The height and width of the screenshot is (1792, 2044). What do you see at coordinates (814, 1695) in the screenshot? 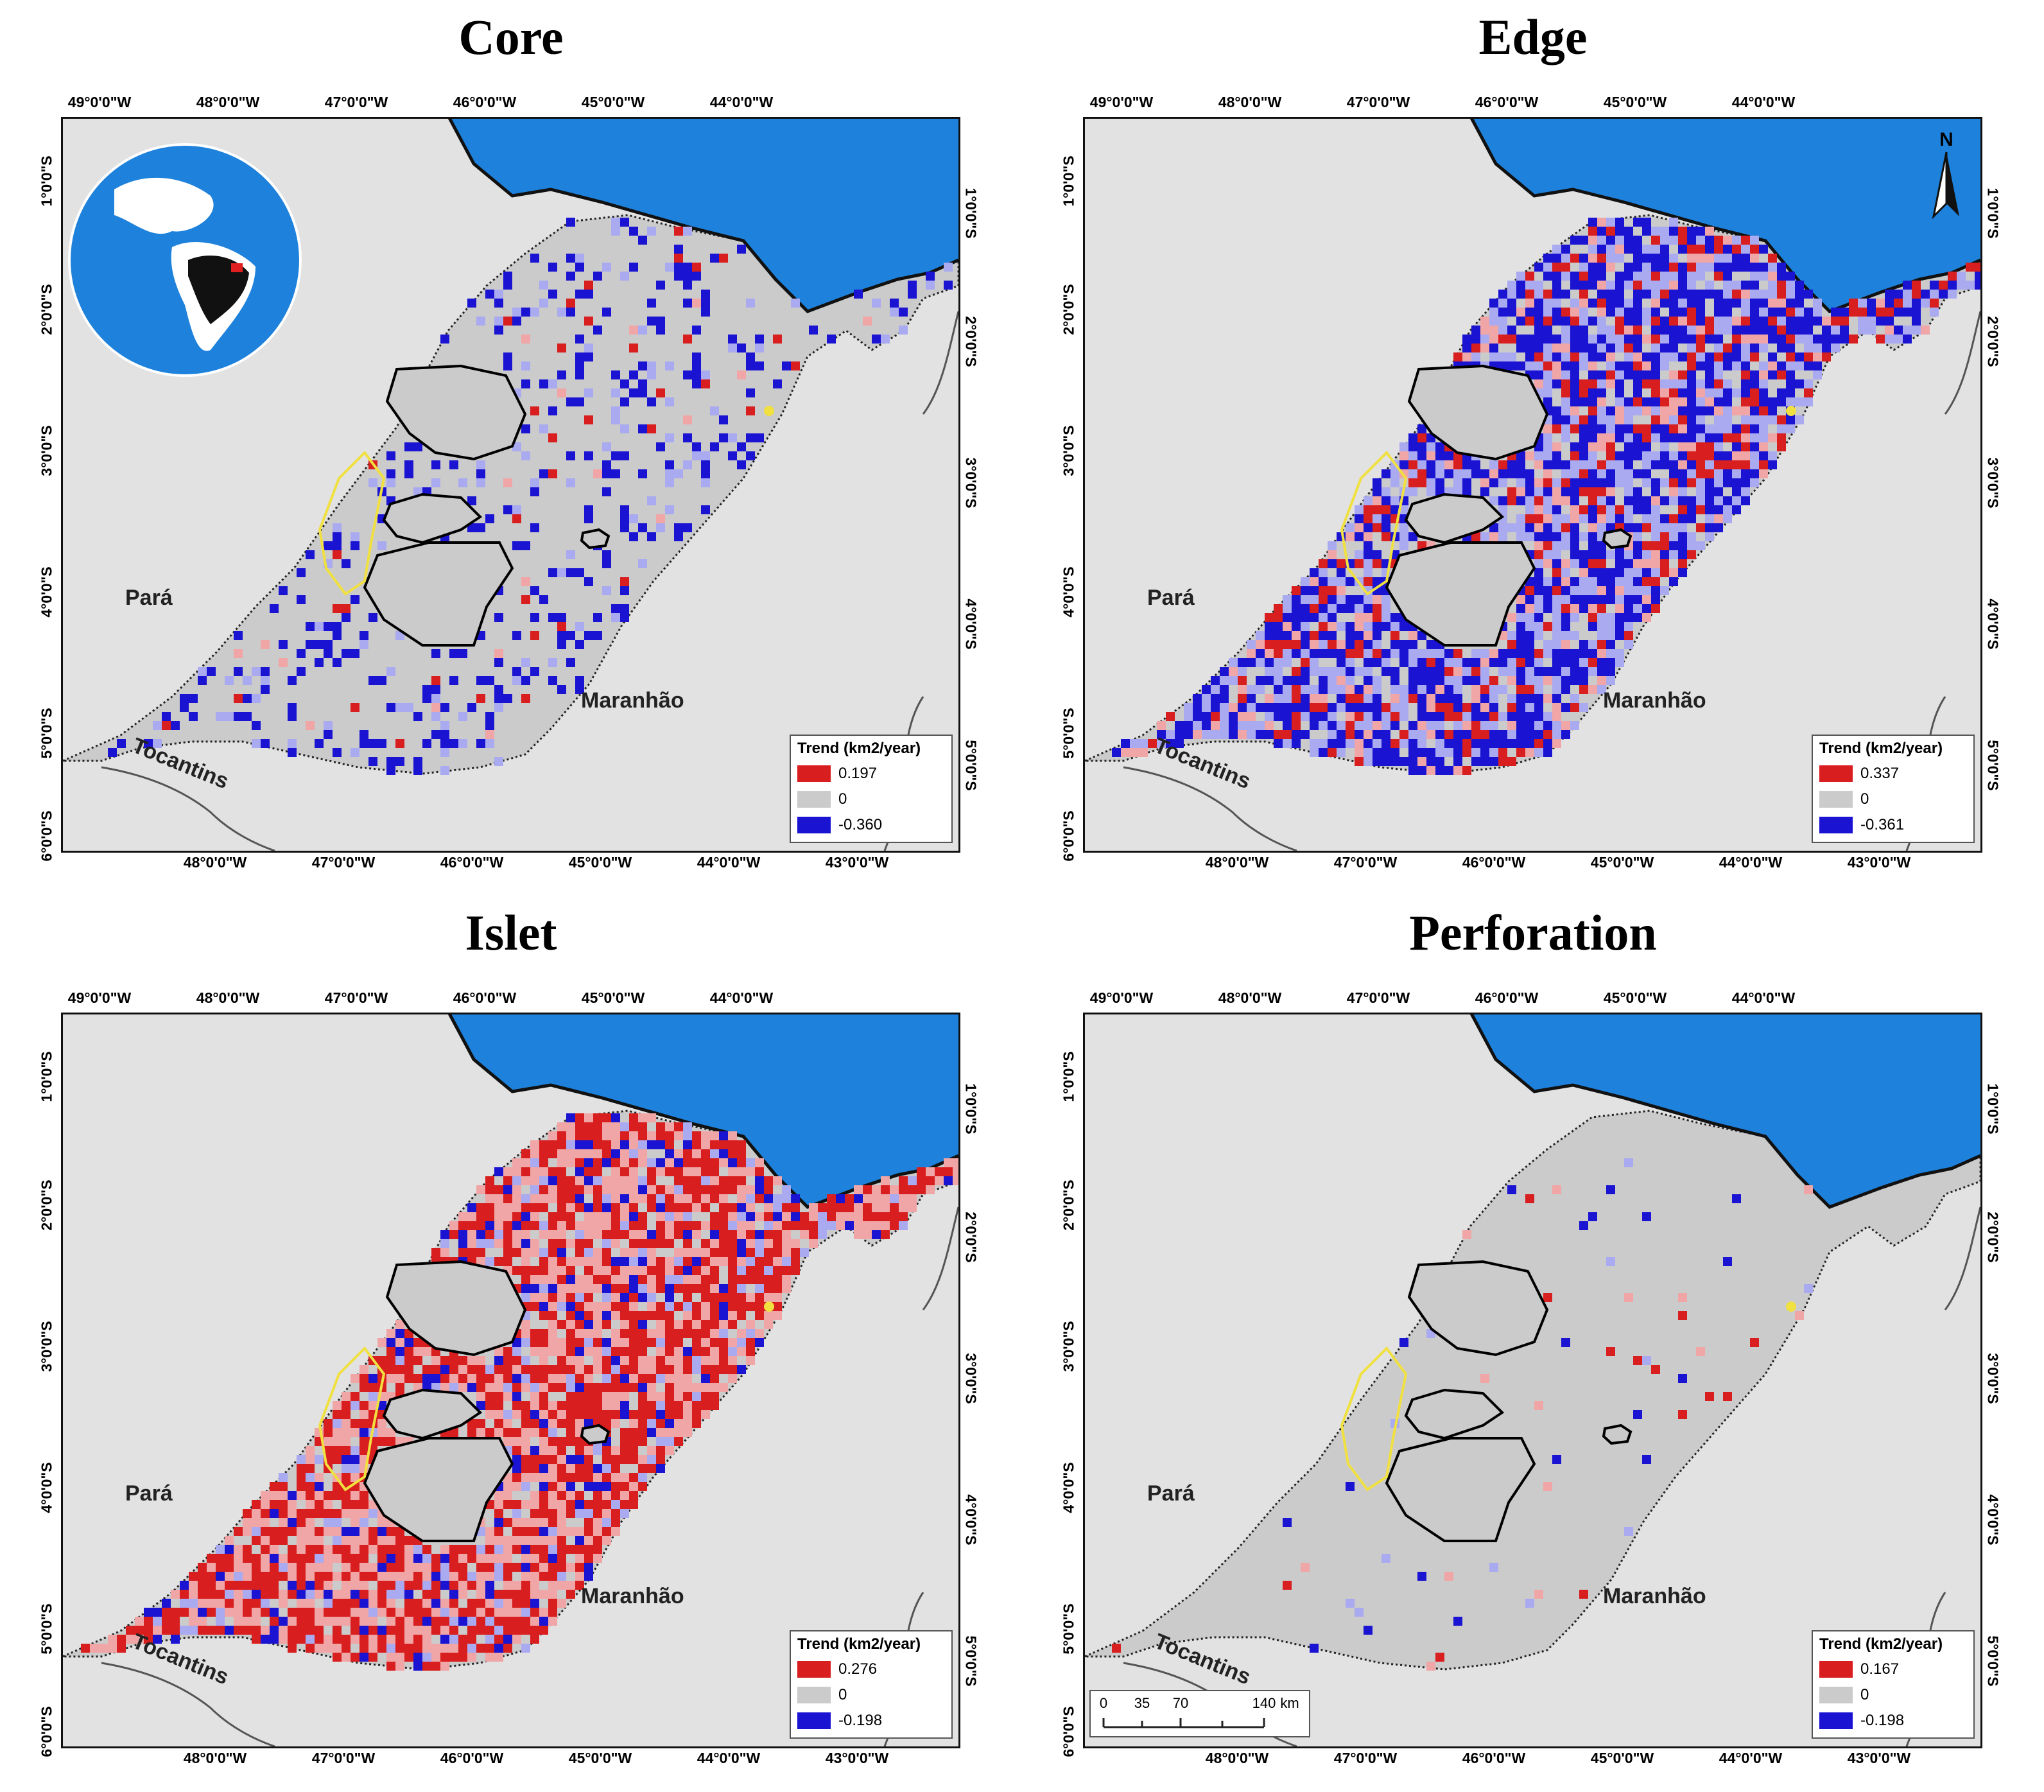
I see `legend-swatch` at bounding box center [814, 1695].